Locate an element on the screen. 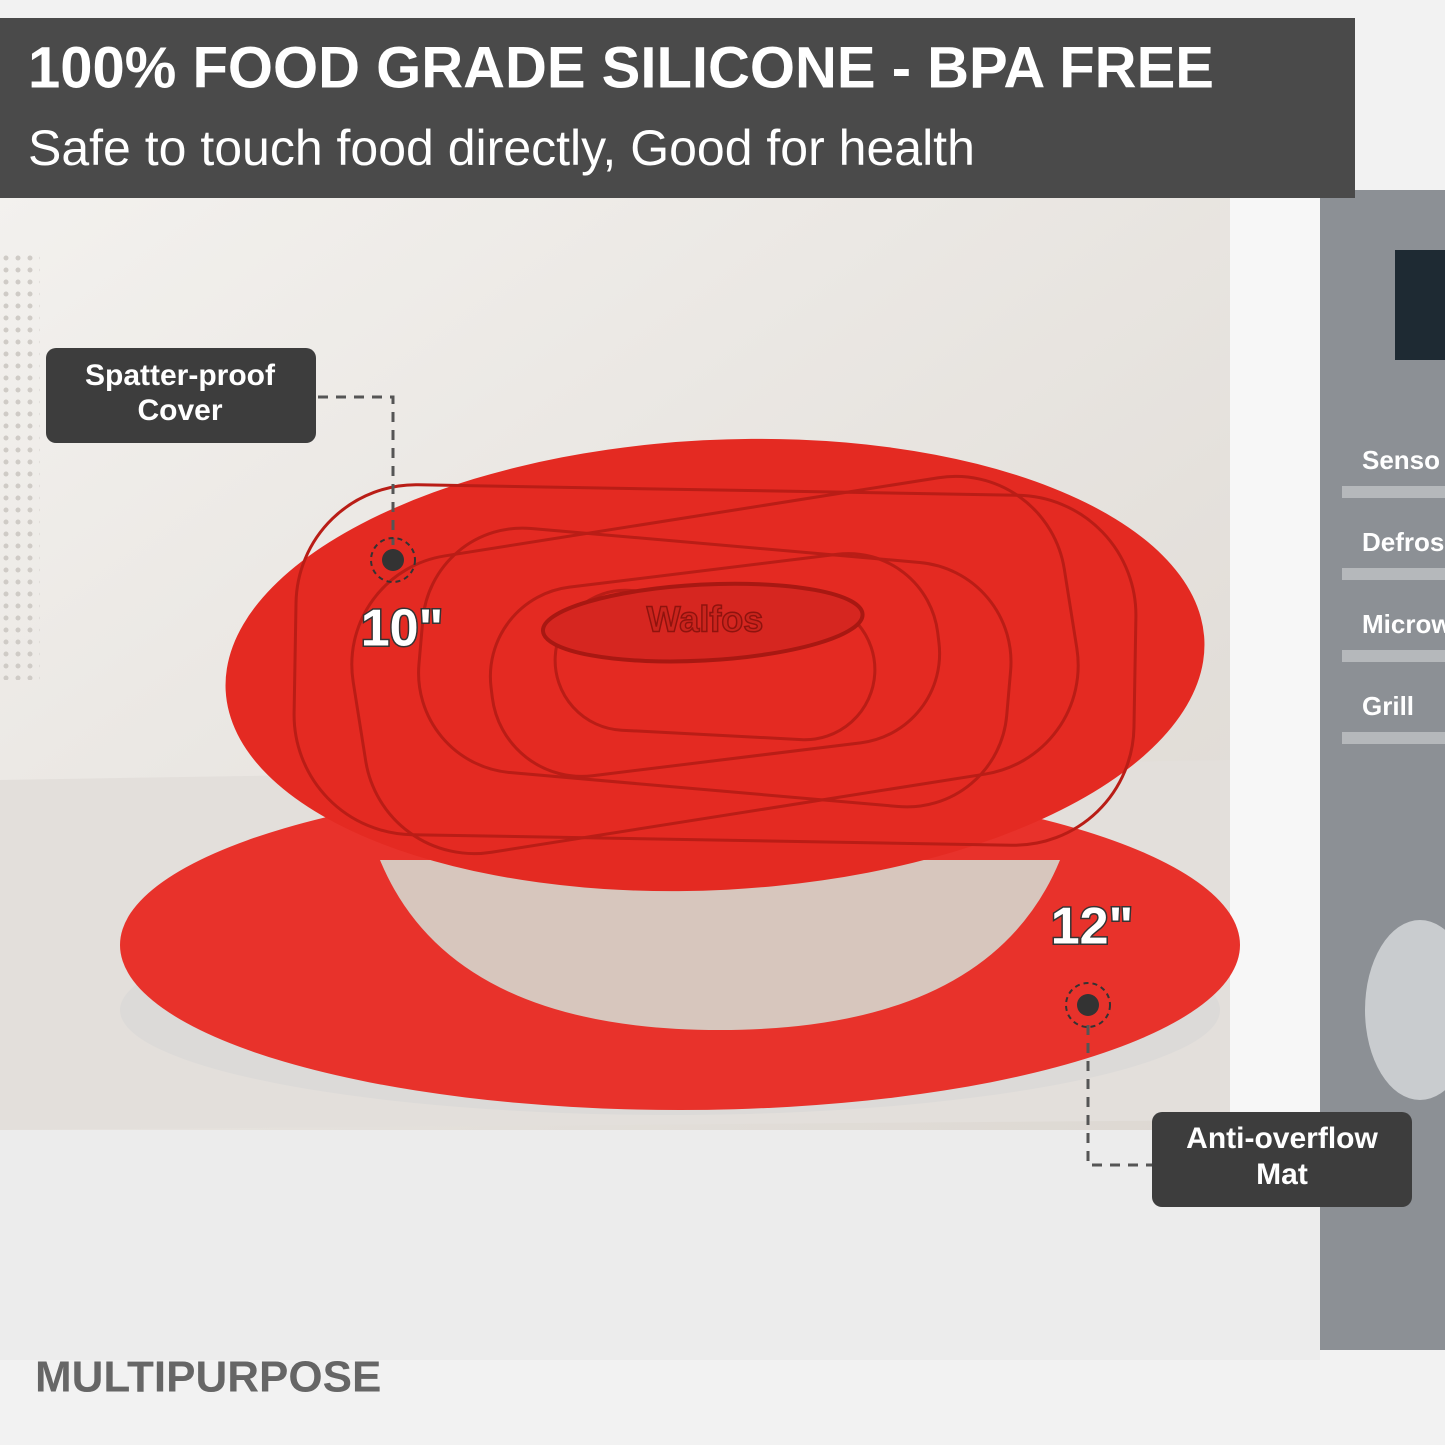 The image size is (1445, 1445). header-title: 100% FOOD GRADE SILICONE - BPA FREE is located at coordinates (621, 67).